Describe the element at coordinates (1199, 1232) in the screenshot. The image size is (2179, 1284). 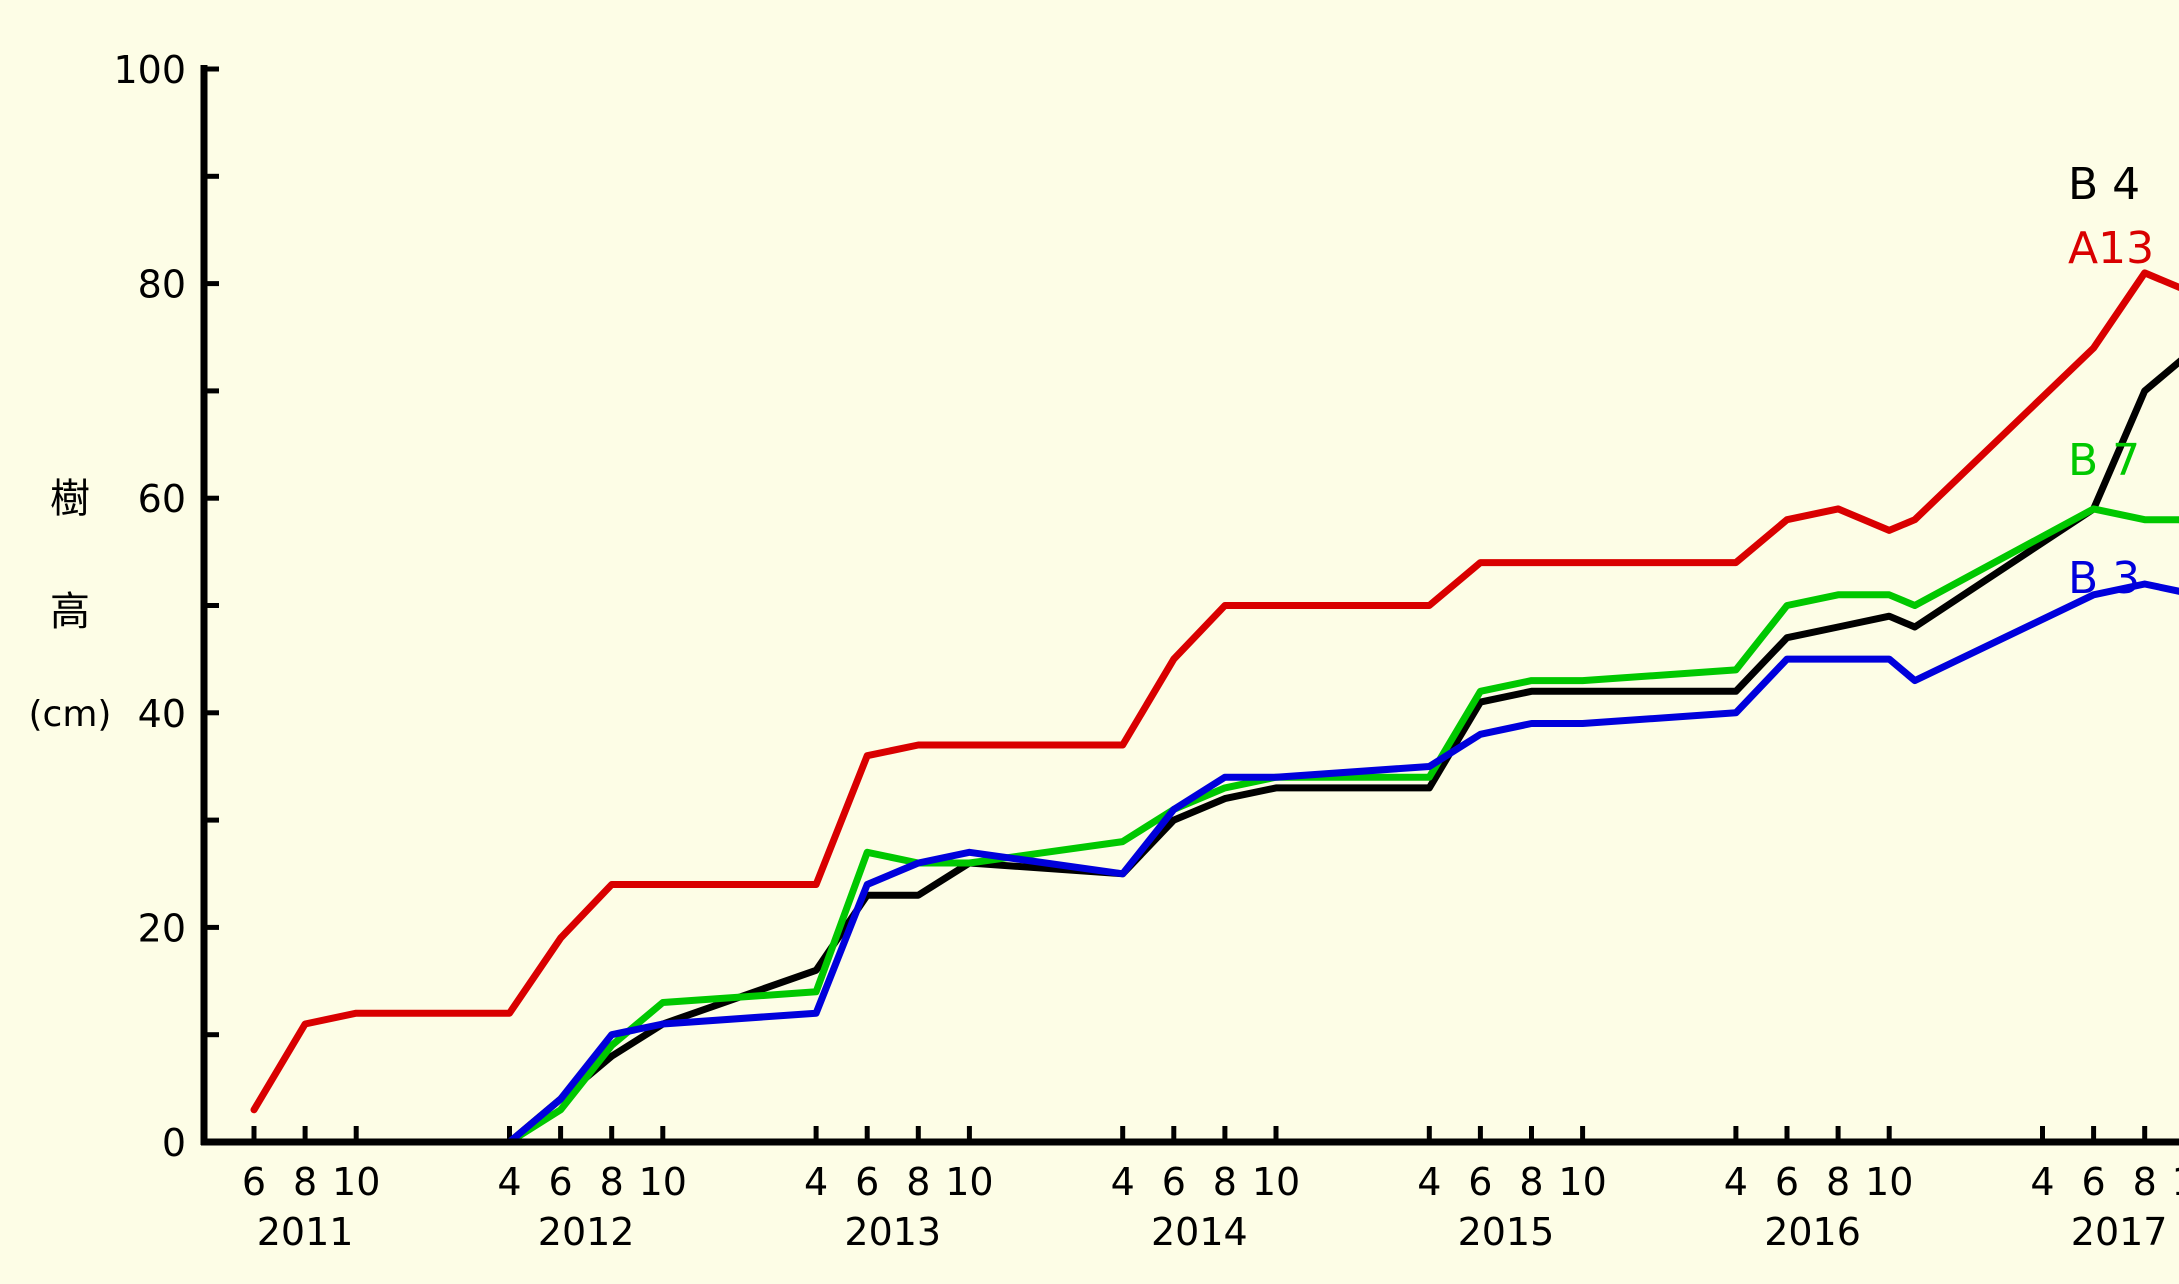
I see `x-year-label: 2014` at that location.